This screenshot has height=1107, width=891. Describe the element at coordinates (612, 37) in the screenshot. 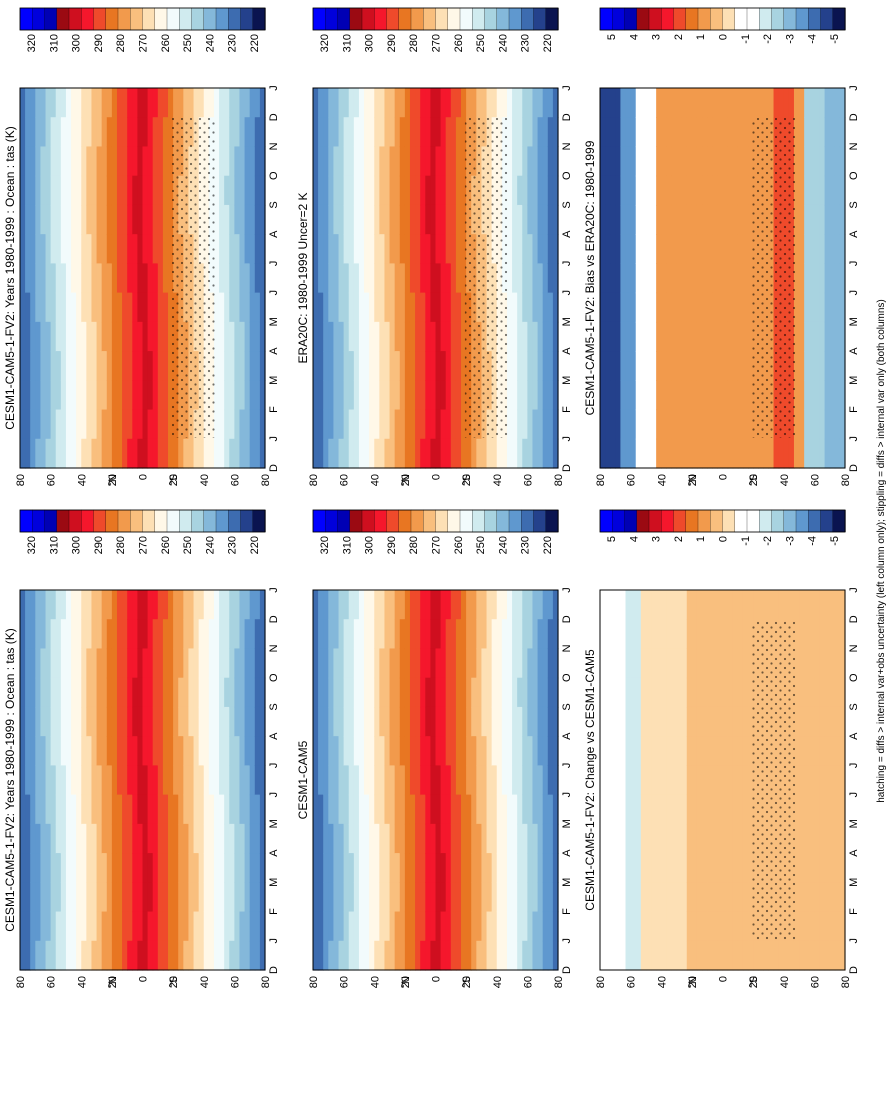

I see `colorbar-label: 5` at that location.